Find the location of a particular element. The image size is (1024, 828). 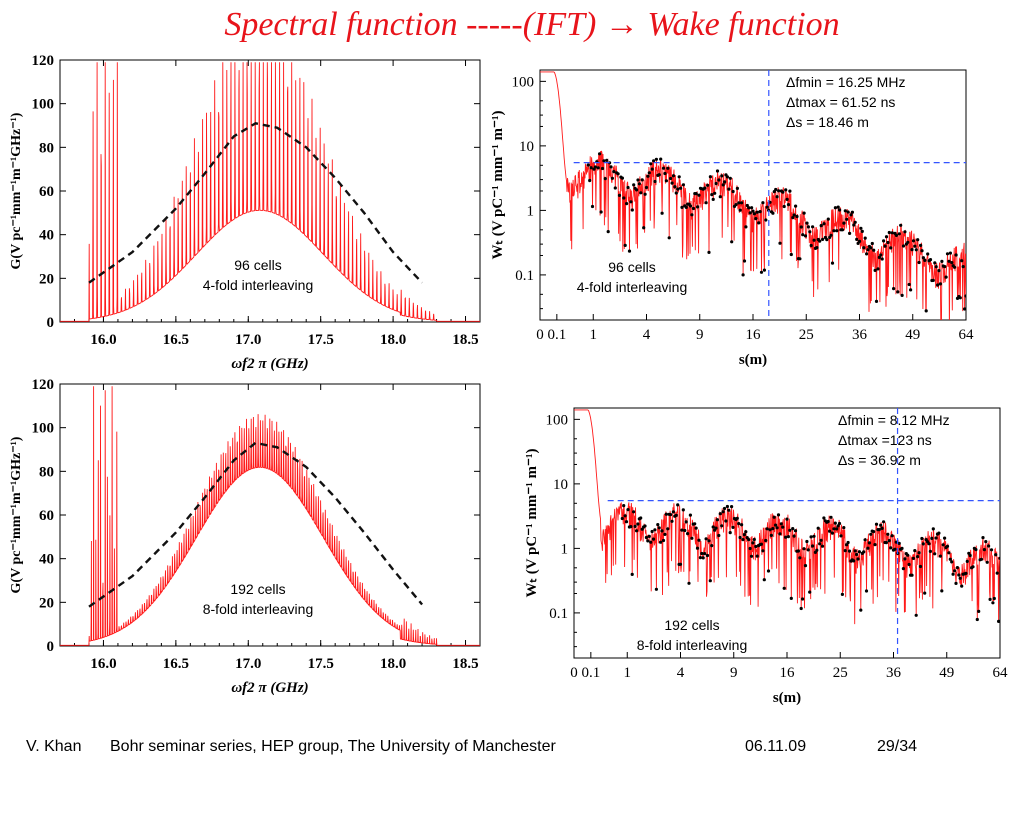

spectral-96-ytick-label: 100 is located at coordinates (43, 105).